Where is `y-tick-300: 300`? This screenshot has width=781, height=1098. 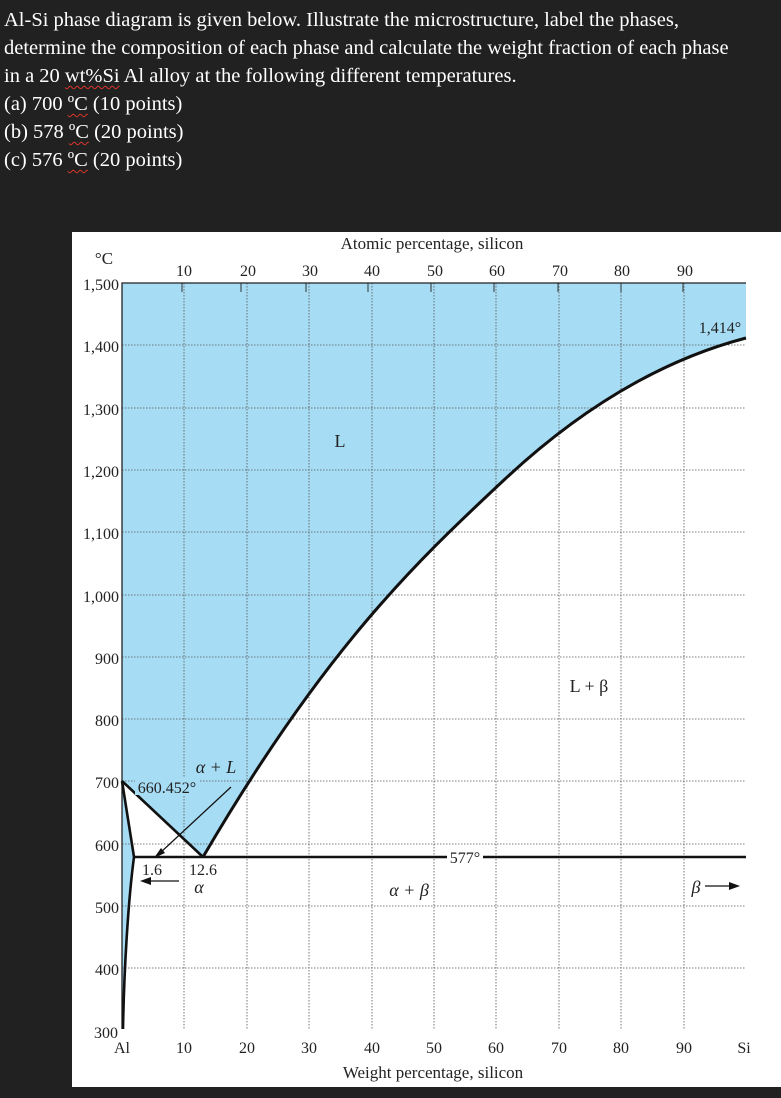
y-tick-300: 300 is located at coordinates (106, 1033).